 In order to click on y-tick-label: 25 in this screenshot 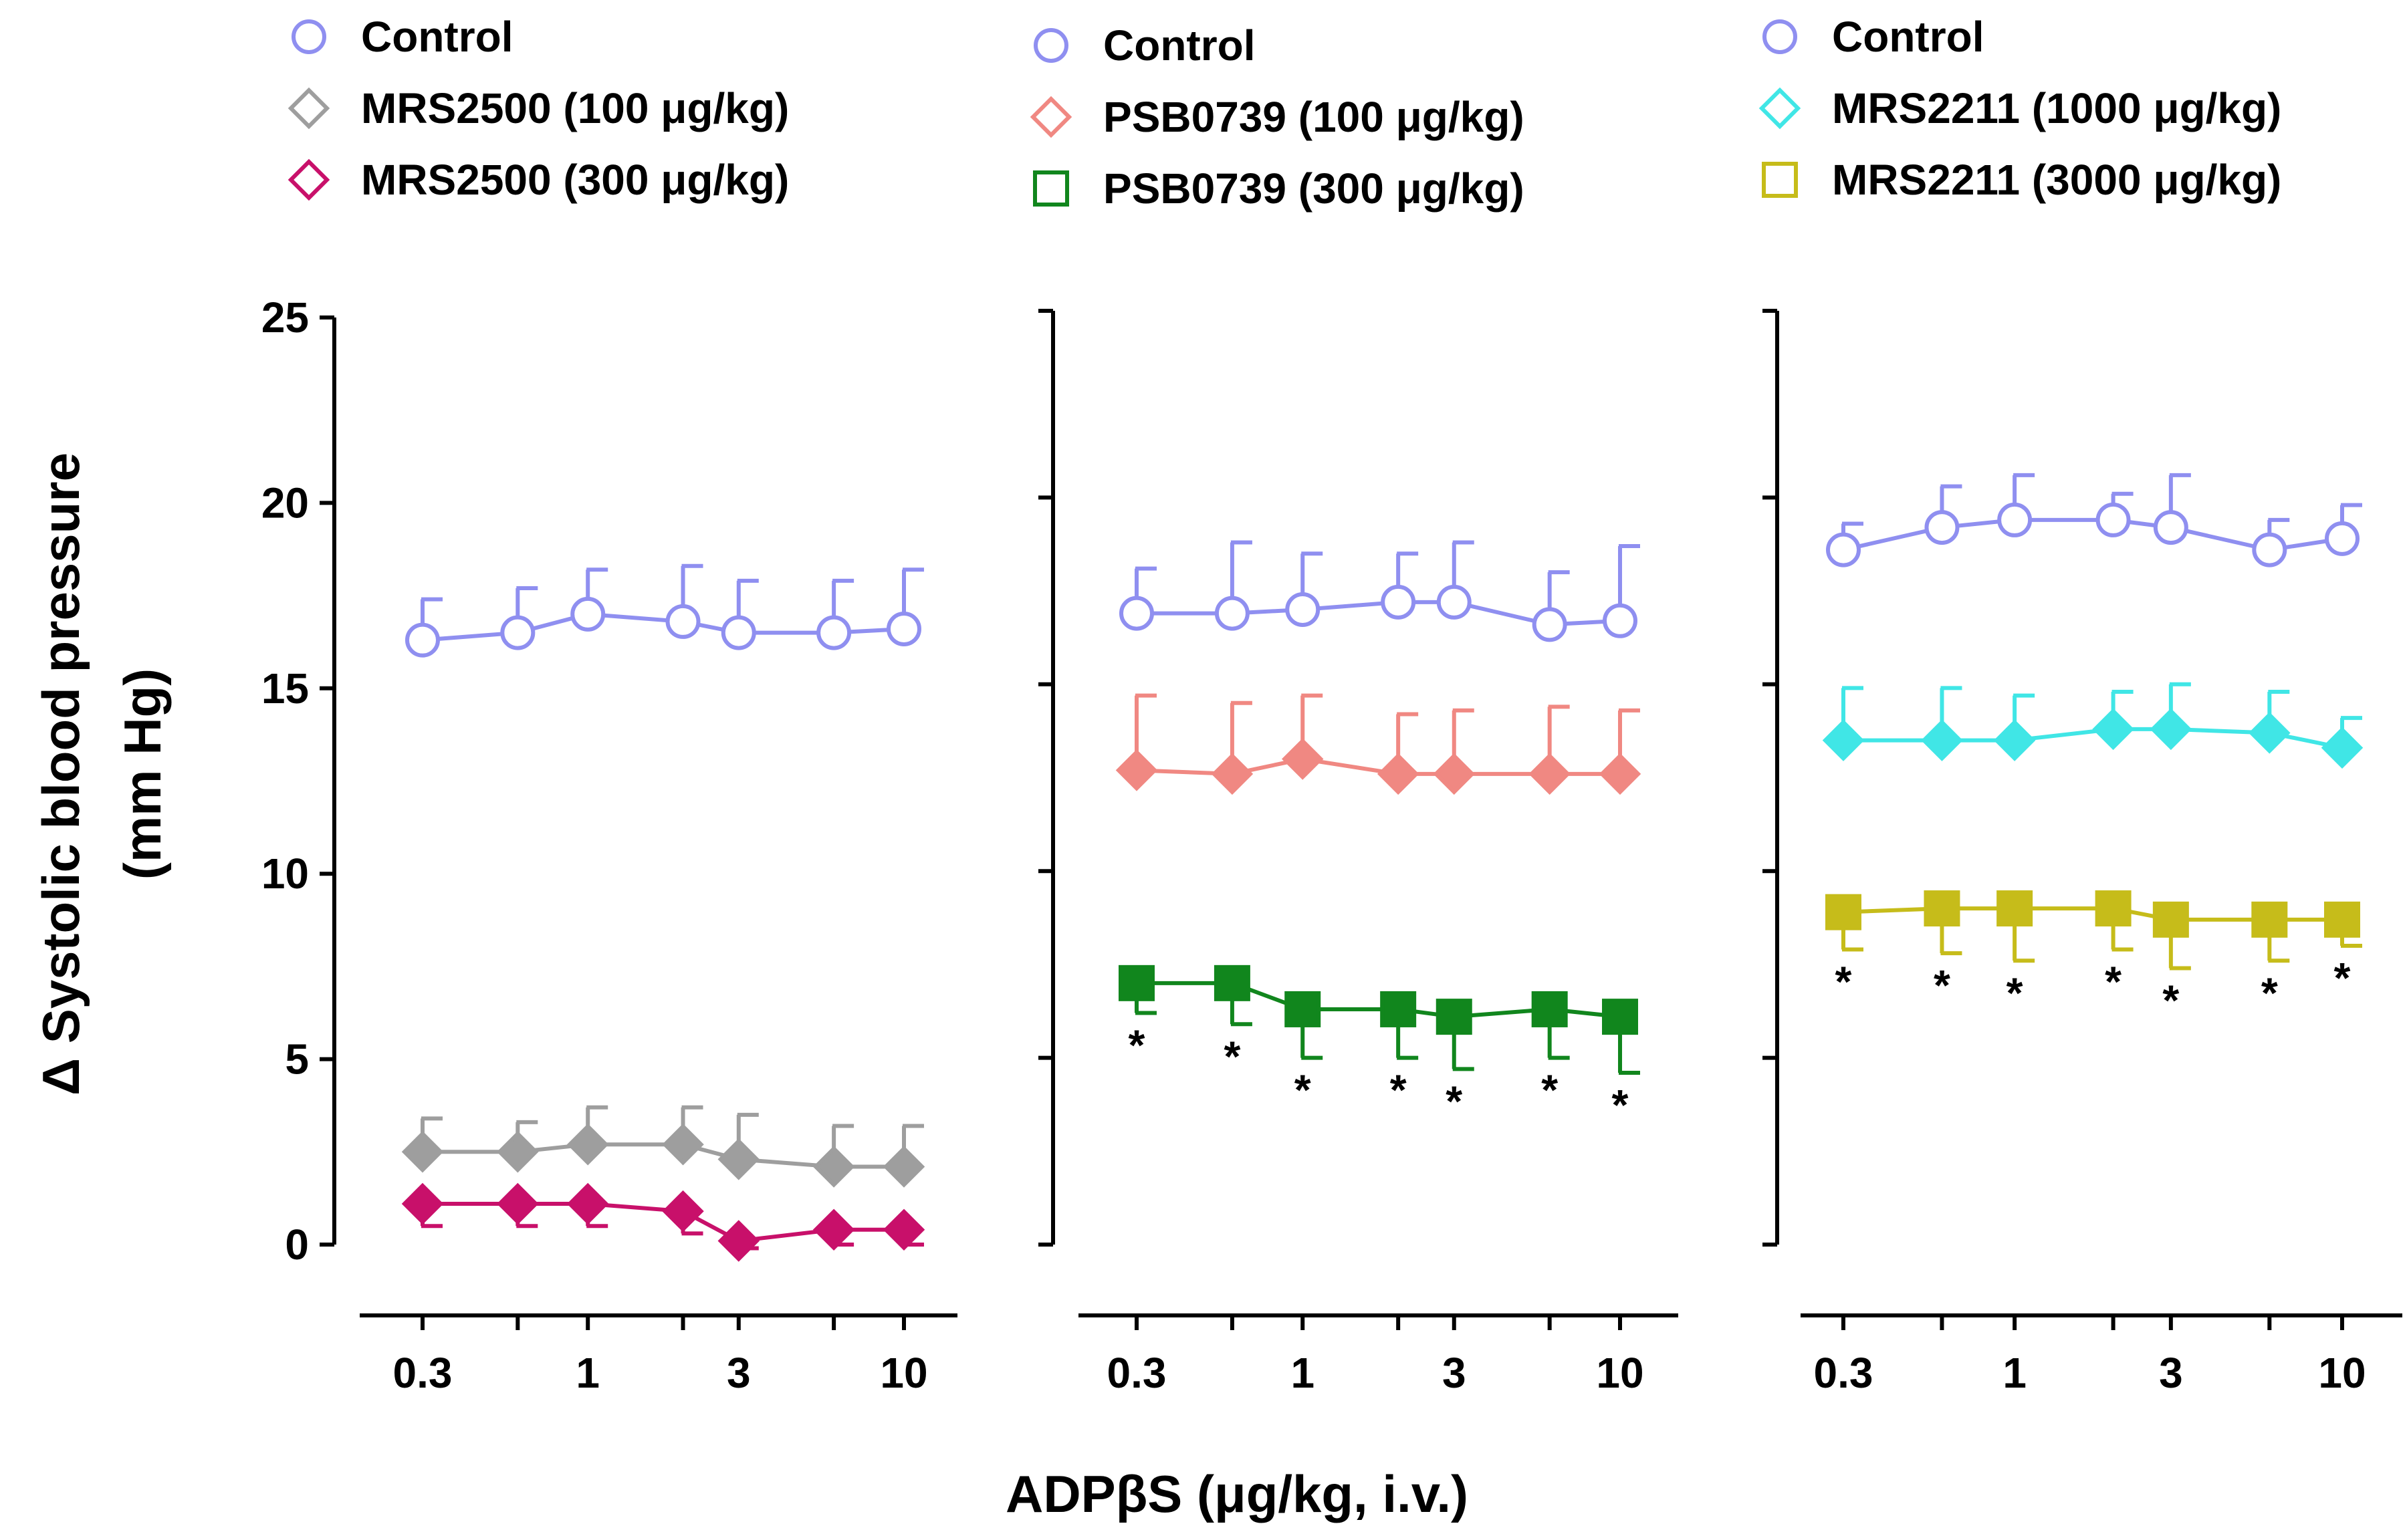, I will do `click(285, 317)`.